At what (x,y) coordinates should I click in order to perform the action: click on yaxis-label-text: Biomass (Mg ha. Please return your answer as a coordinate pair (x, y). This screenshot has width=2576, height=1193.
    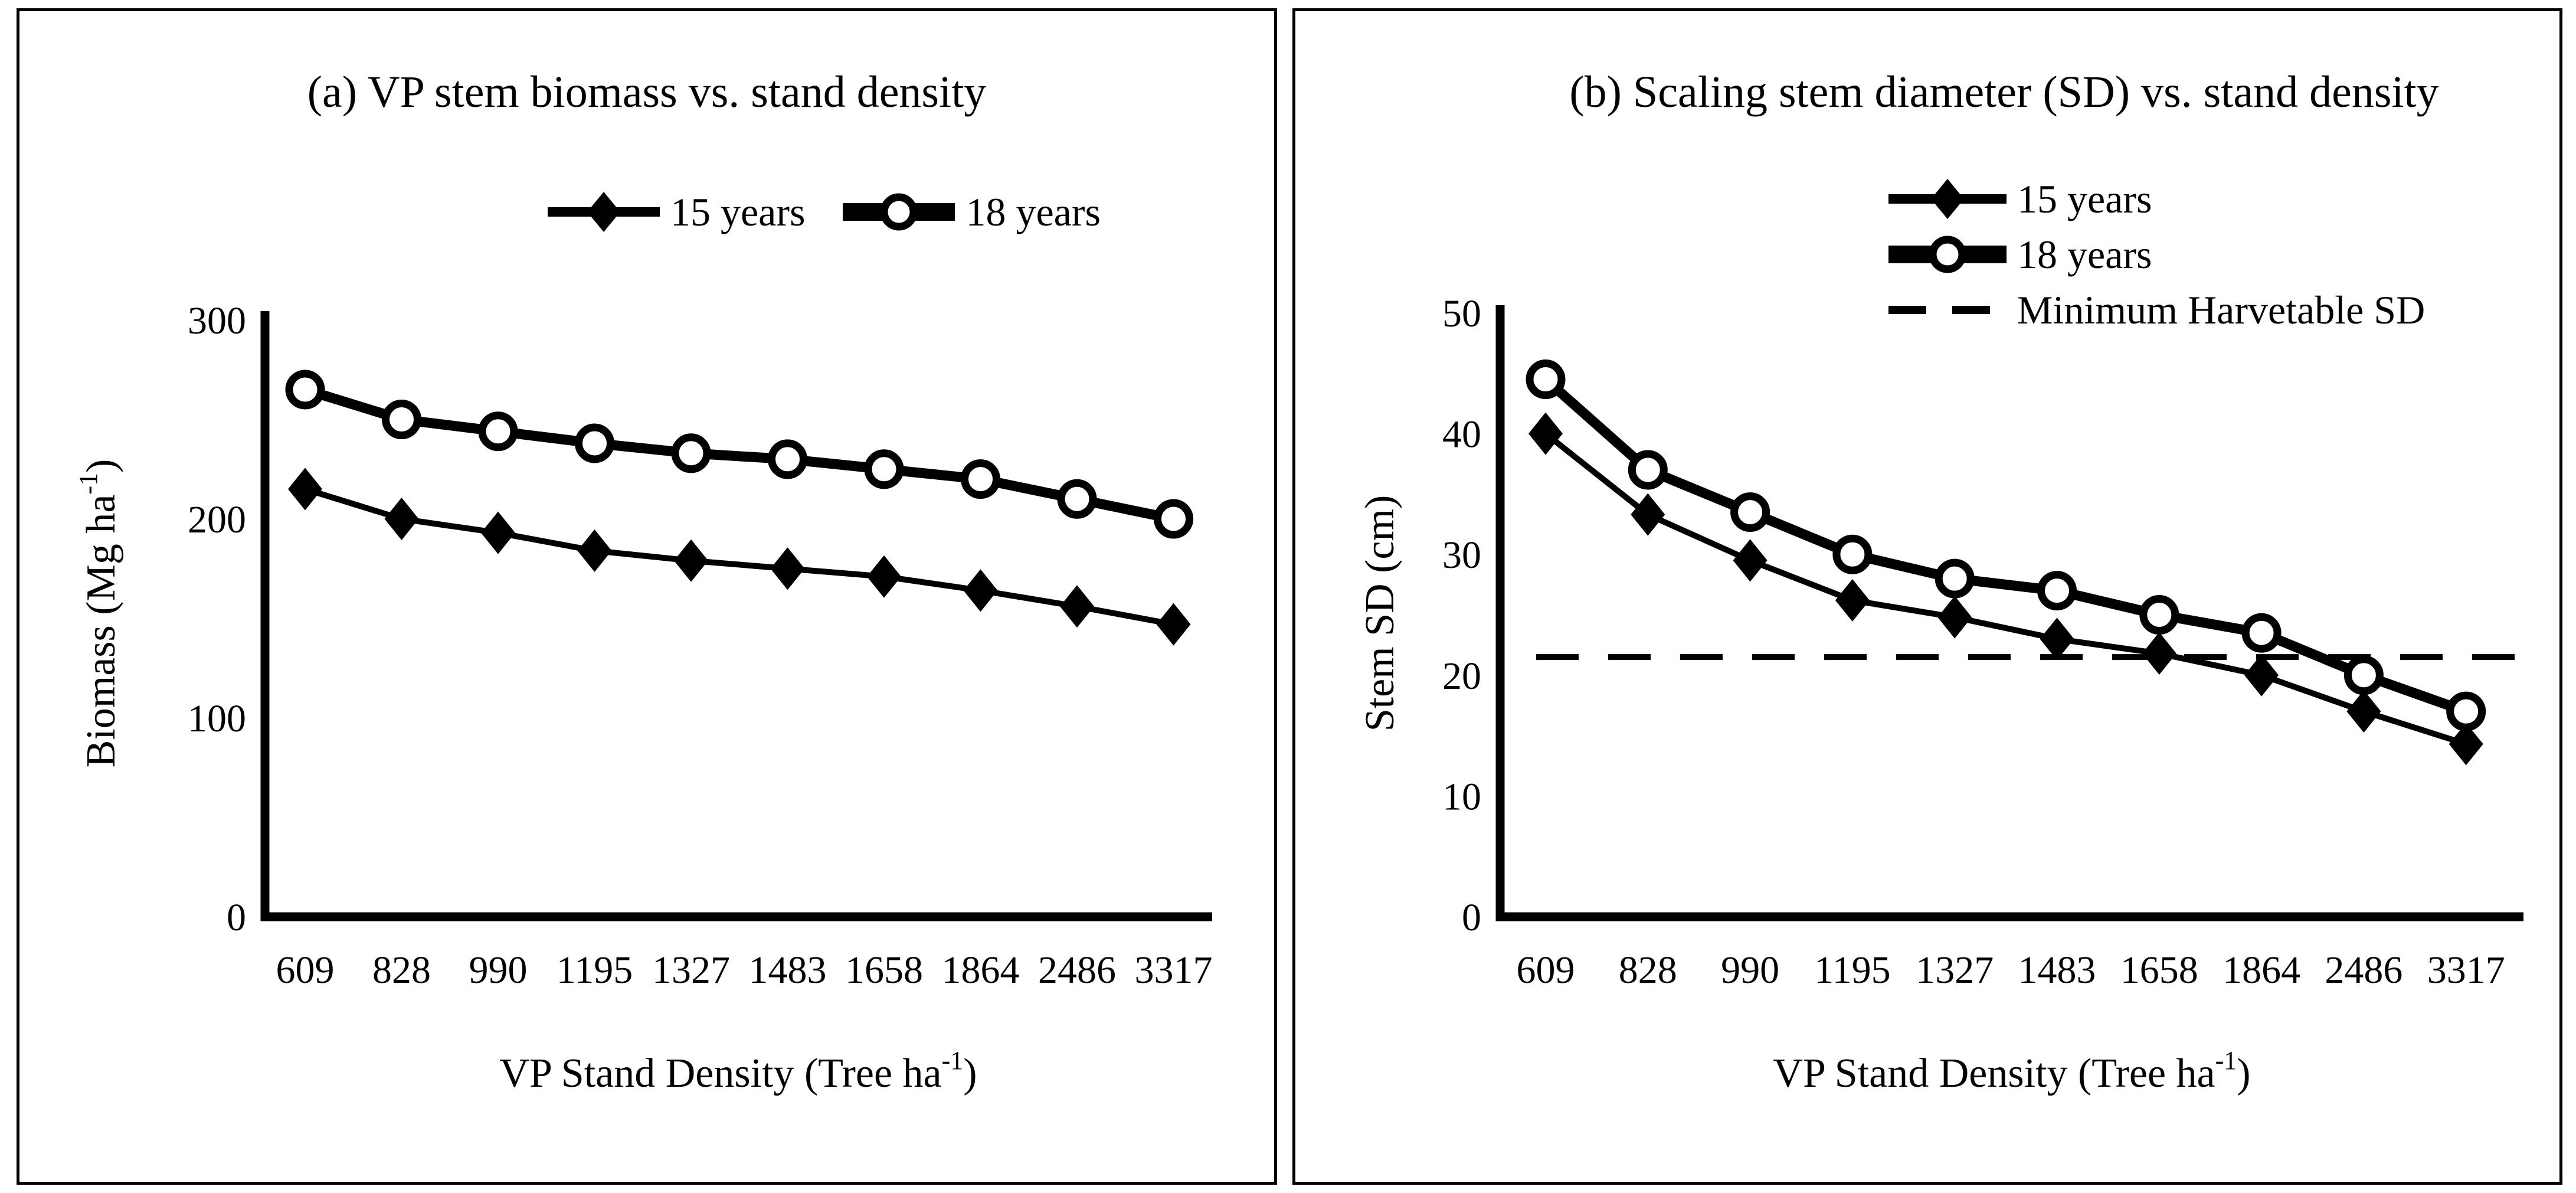
    Looking at the image, I should click on (101, 631).